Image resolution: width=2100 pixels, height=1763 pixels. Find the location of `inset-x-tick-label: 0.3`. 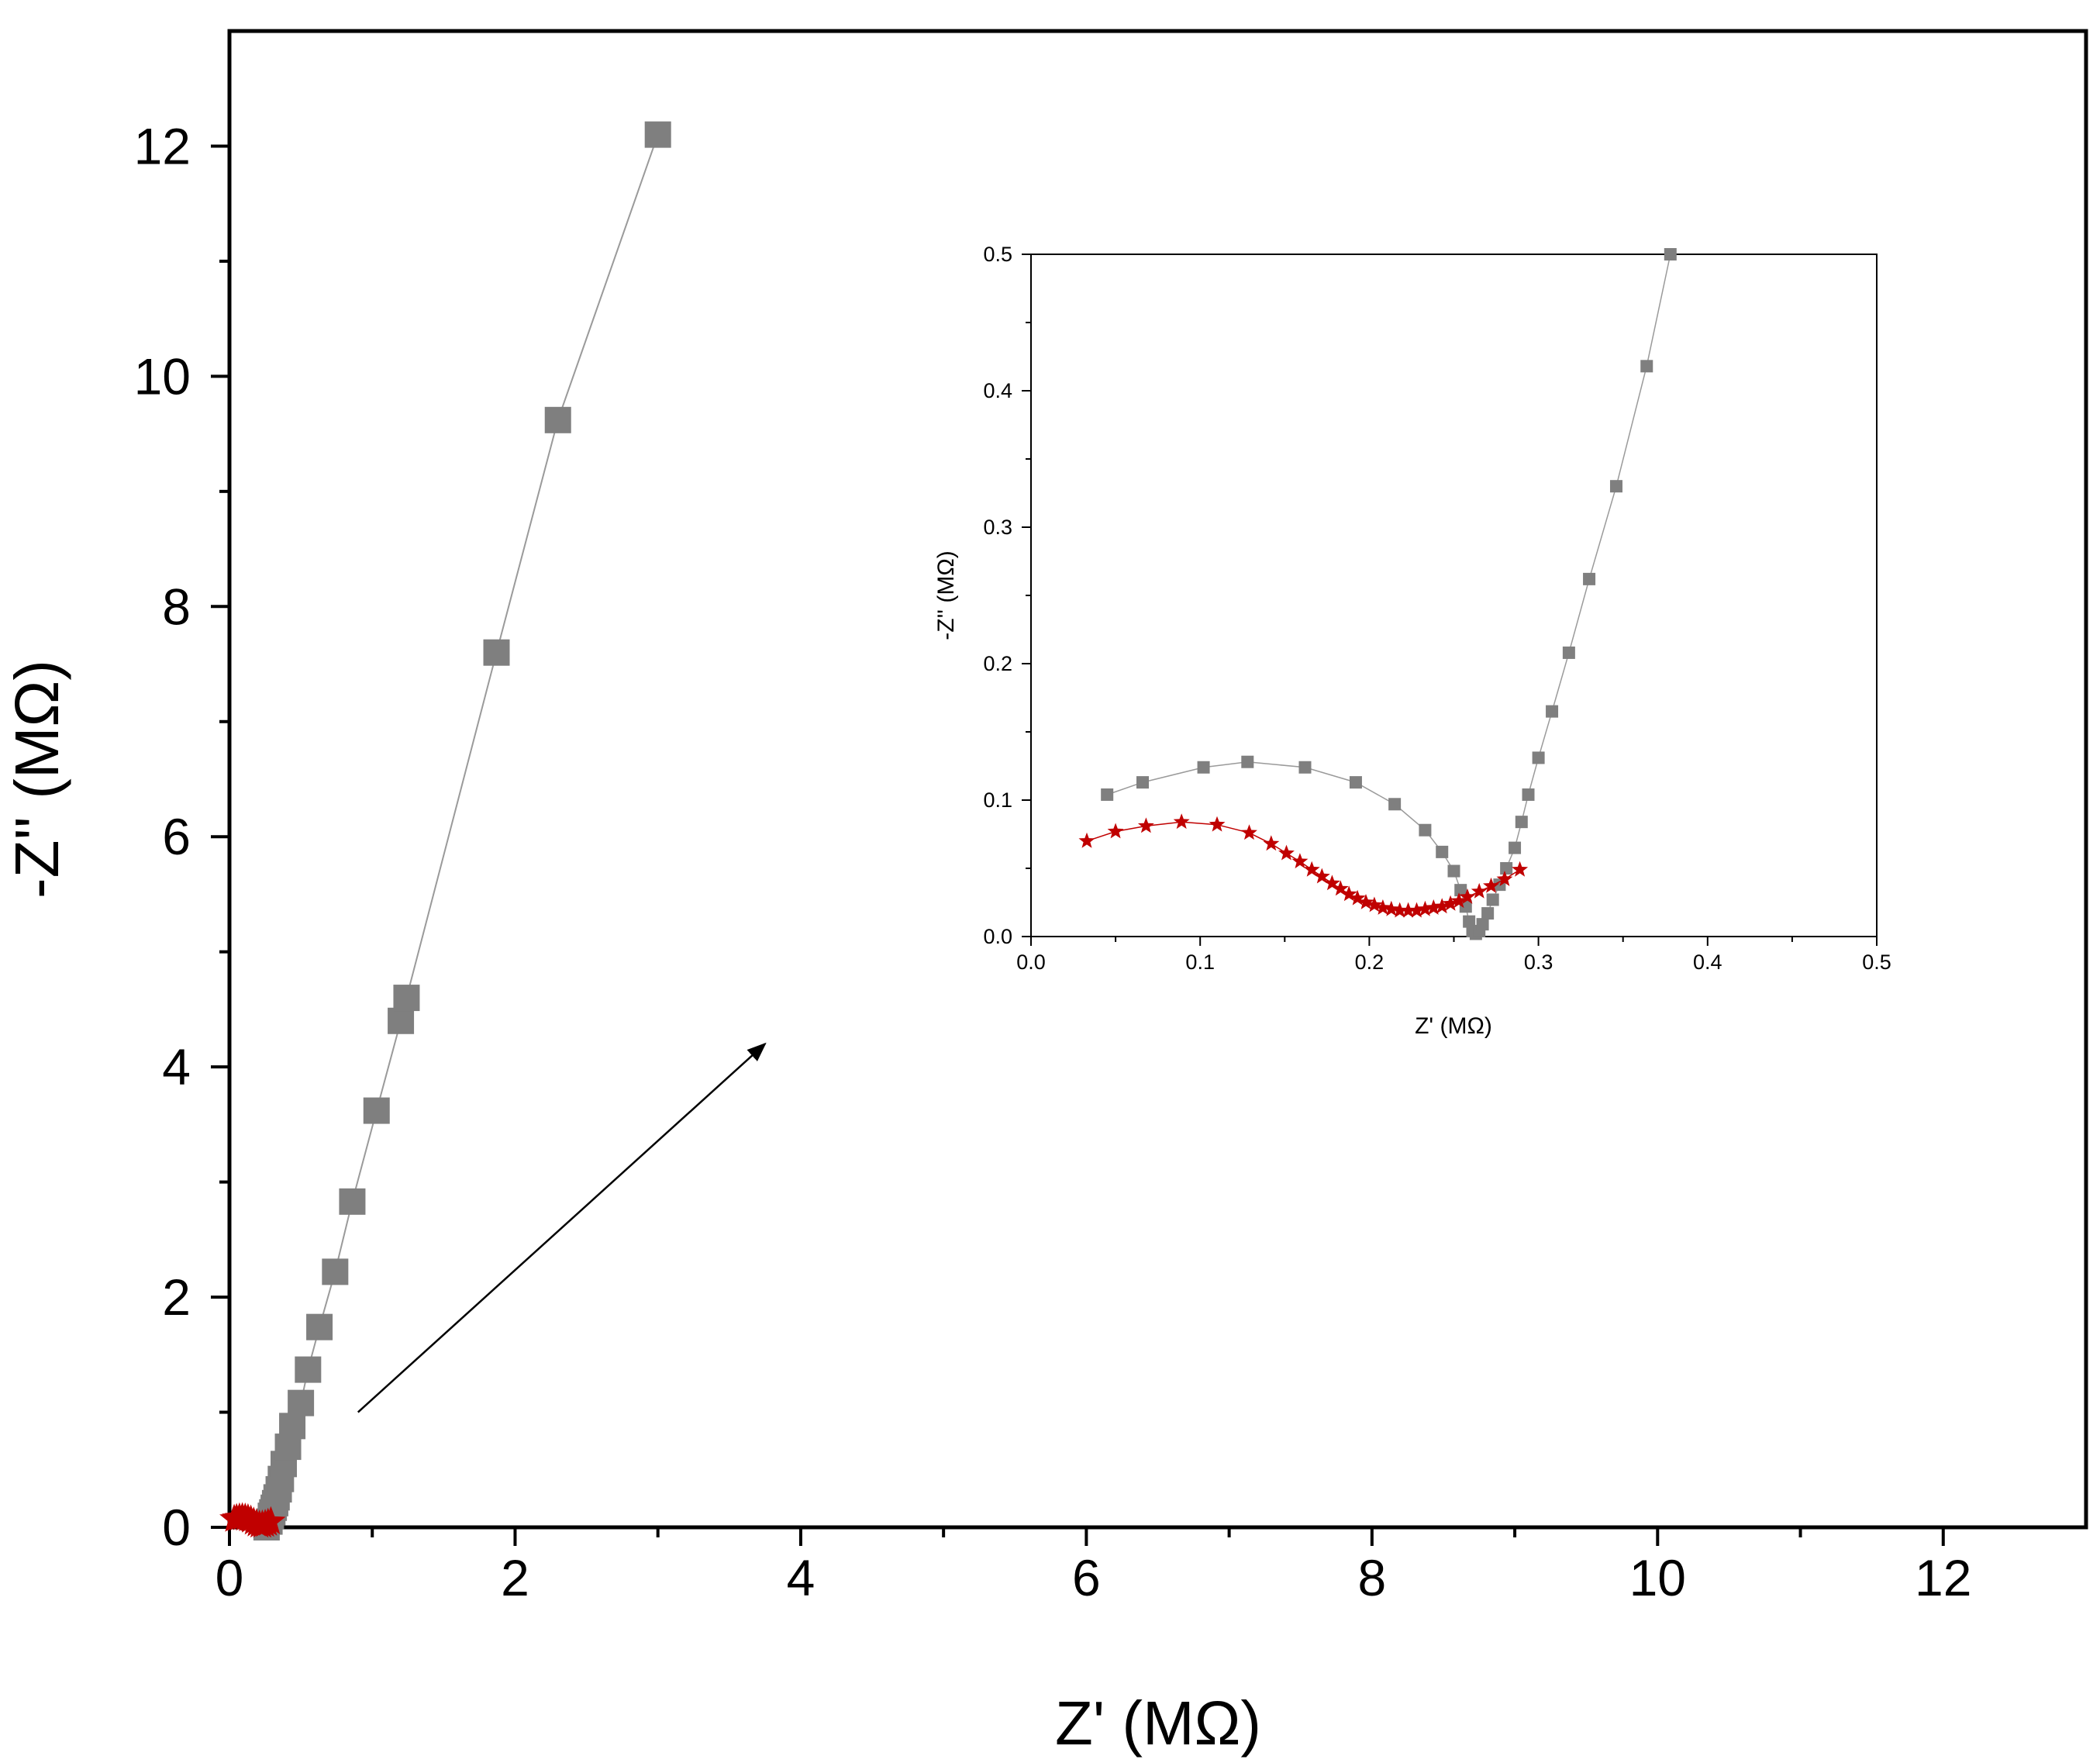

inset-x-tick-label: 0.3 is located at coordinates (1538, 963).